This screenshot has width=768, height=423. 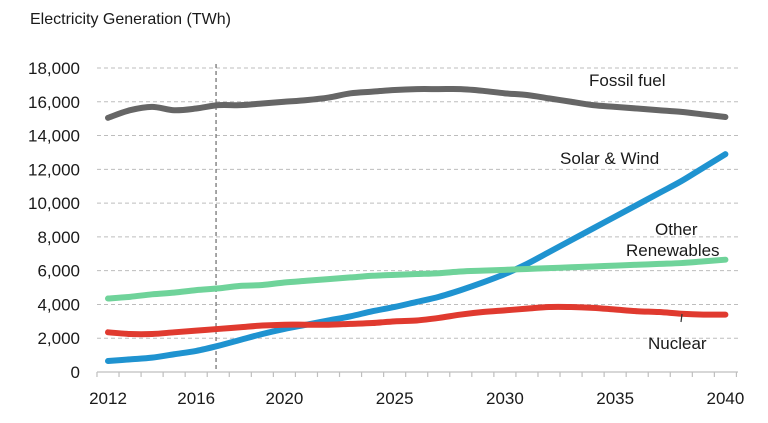 What do you see at coordinates (416, 389) in the screenshot?
I see `x-axis: 2012 2016 2020 2025 2030 2035 2040` at bounding box center [416, 389].